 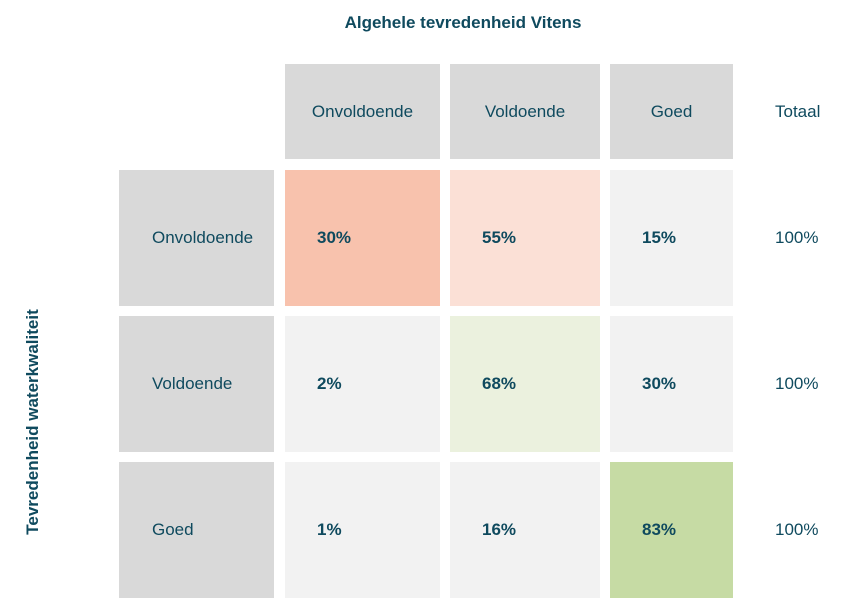 I want to click on heatmap-cell: 83%, so click(x=671, y=530).